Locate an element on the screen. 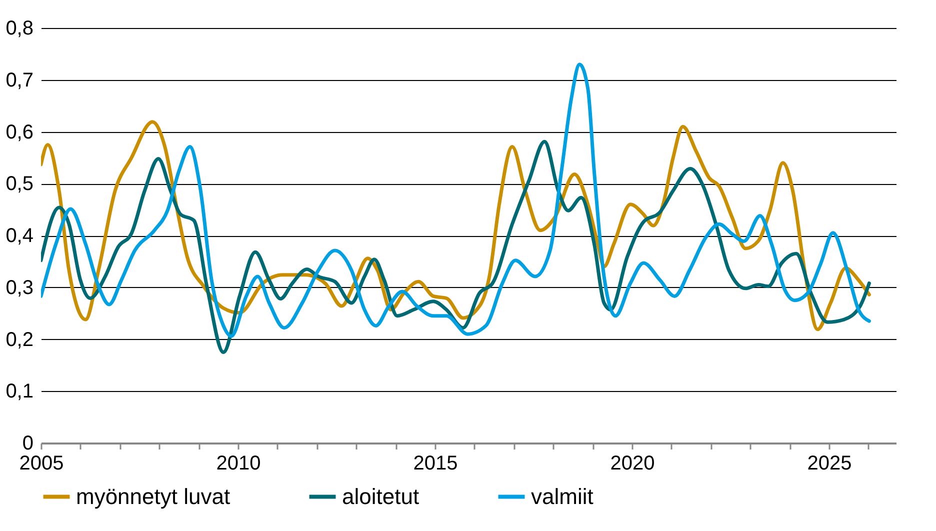 Image resolution: width=936 pixels, height=531 pixels. x-tick-label: 2015 is located at coordinates (435, 463).